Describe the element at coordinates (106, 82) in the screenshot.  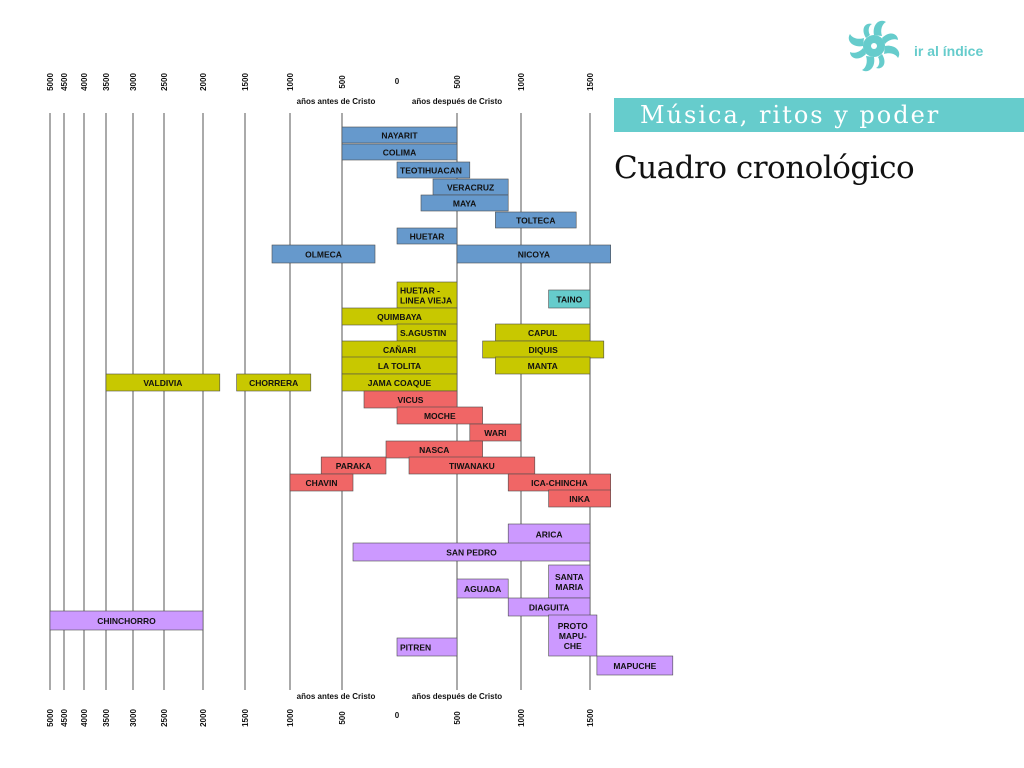
I see `tick-label-top: 3500` at that location.